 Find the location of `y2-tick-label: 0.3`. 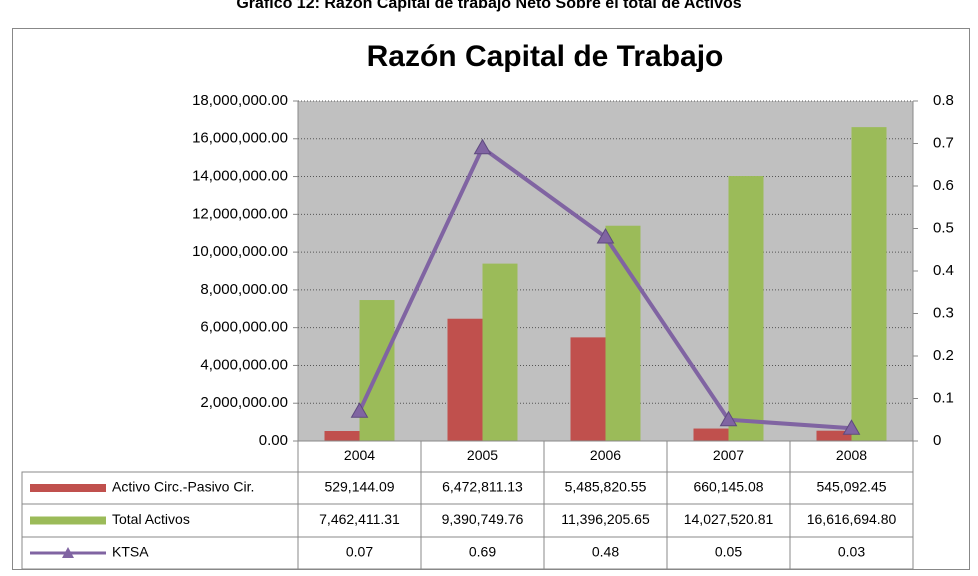

y2-tick-label: 0.3 is located at coordinates (943, 312).